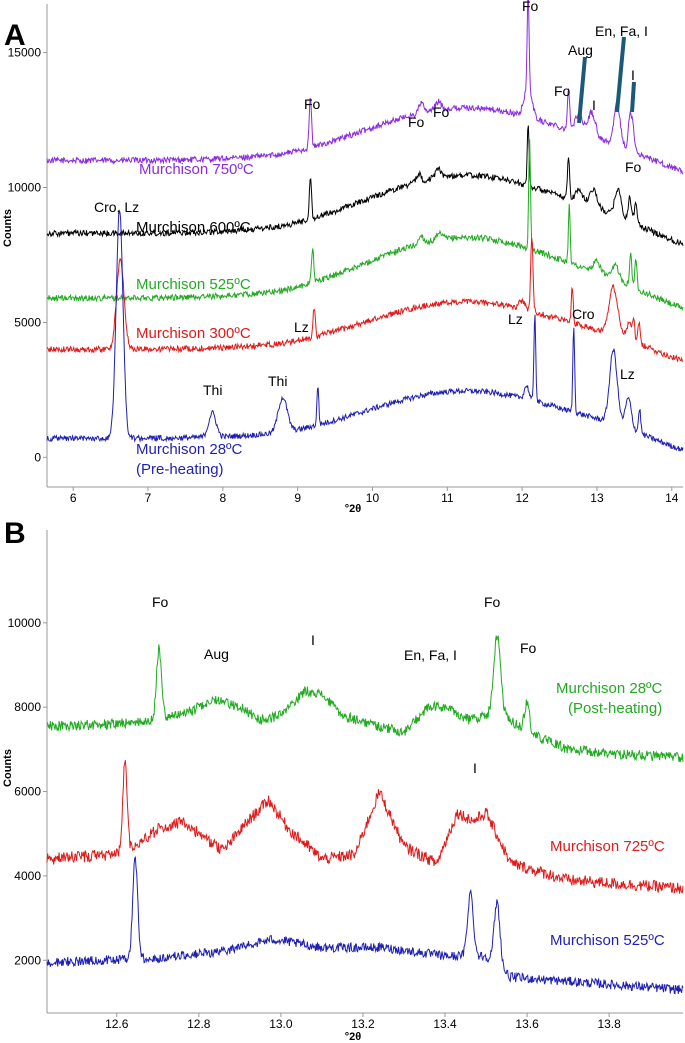  What do you see at coordinates (27, 960) in the screenshot?
I see `y-tick-label: 2000` at bounding box center [27, 960].